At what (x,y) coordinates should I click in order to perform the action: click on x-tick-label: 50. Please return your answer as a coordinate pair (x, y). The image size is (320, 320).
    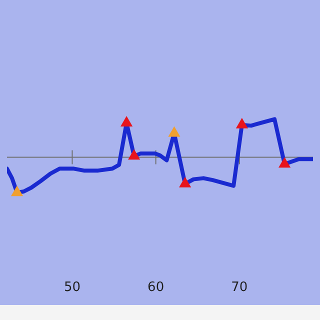
    Looking at the image, I should click on (72, 288).